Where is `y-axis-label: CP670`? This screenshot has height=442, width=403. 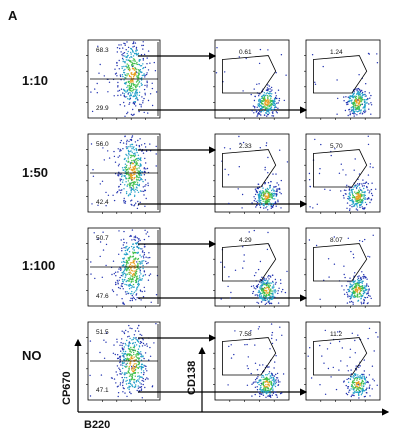 y-axis-label: CP670 is located at coordinates (67, 388).